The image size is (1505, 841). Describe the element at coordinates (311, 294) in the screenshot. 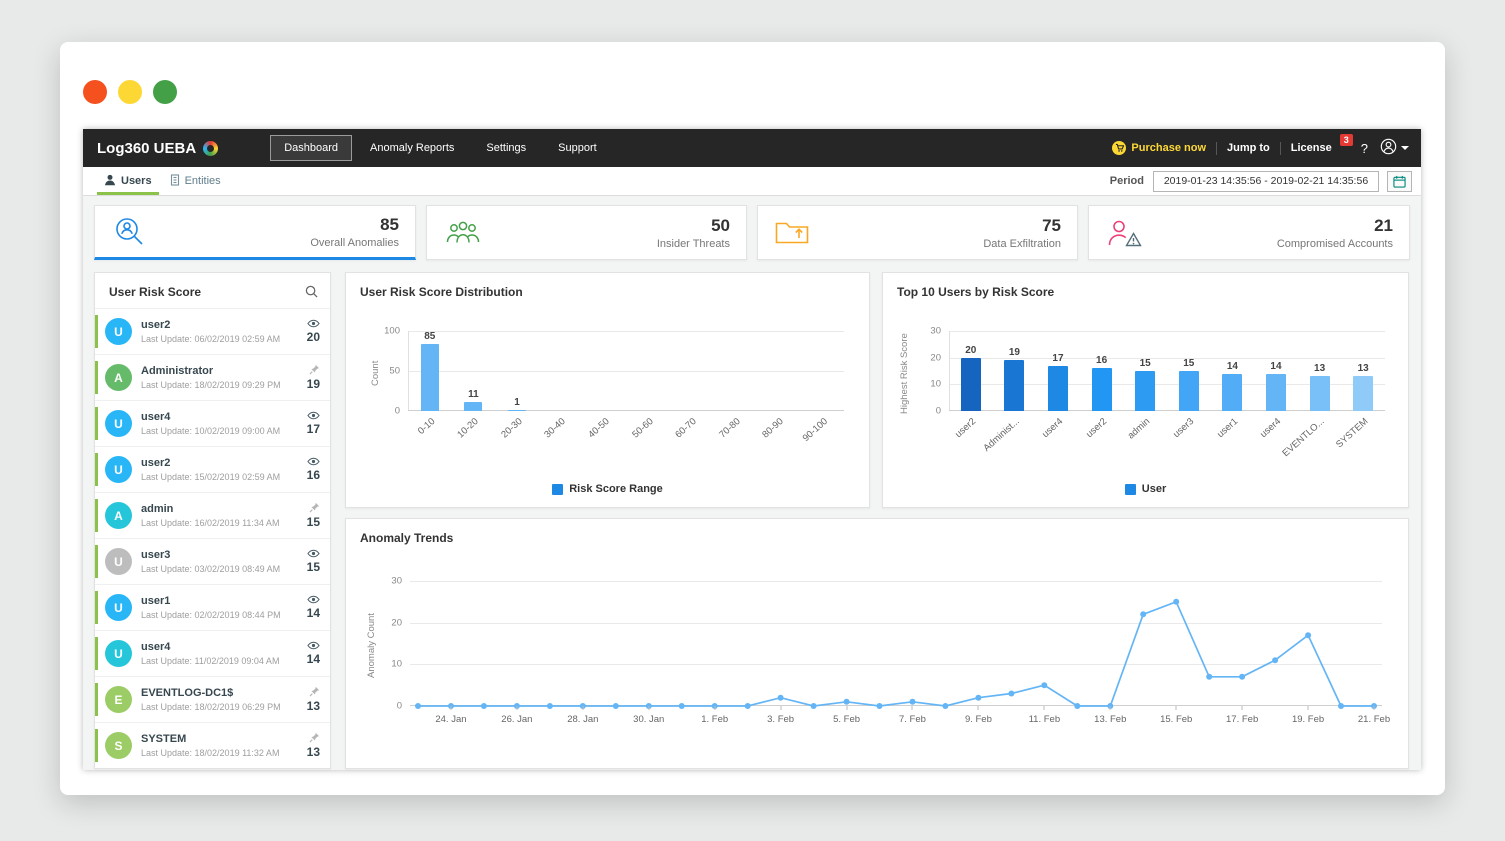

I see `search-icon` at that location.